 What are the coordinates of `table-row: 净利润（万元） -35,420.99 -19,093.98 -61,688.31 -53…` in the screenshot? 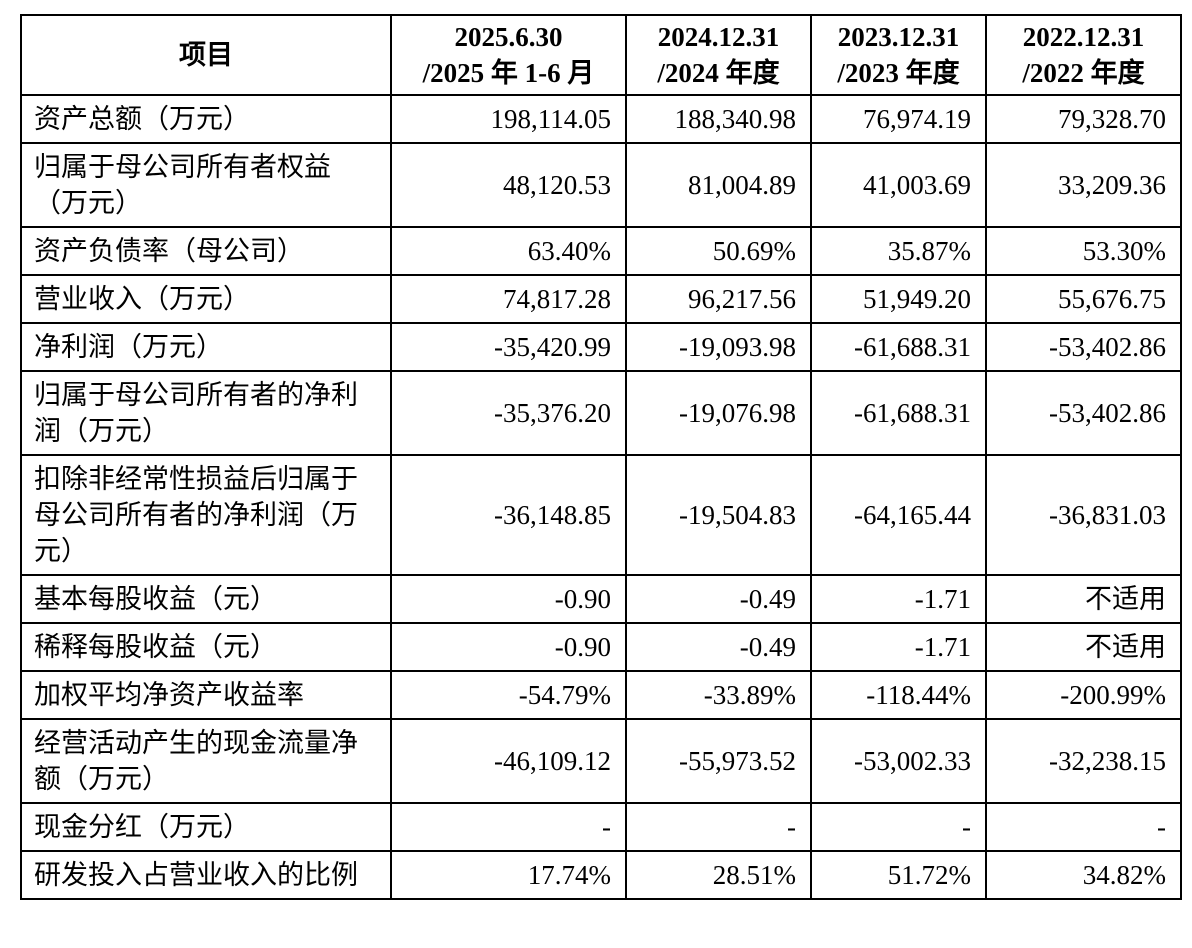 It's located at (601, 347).